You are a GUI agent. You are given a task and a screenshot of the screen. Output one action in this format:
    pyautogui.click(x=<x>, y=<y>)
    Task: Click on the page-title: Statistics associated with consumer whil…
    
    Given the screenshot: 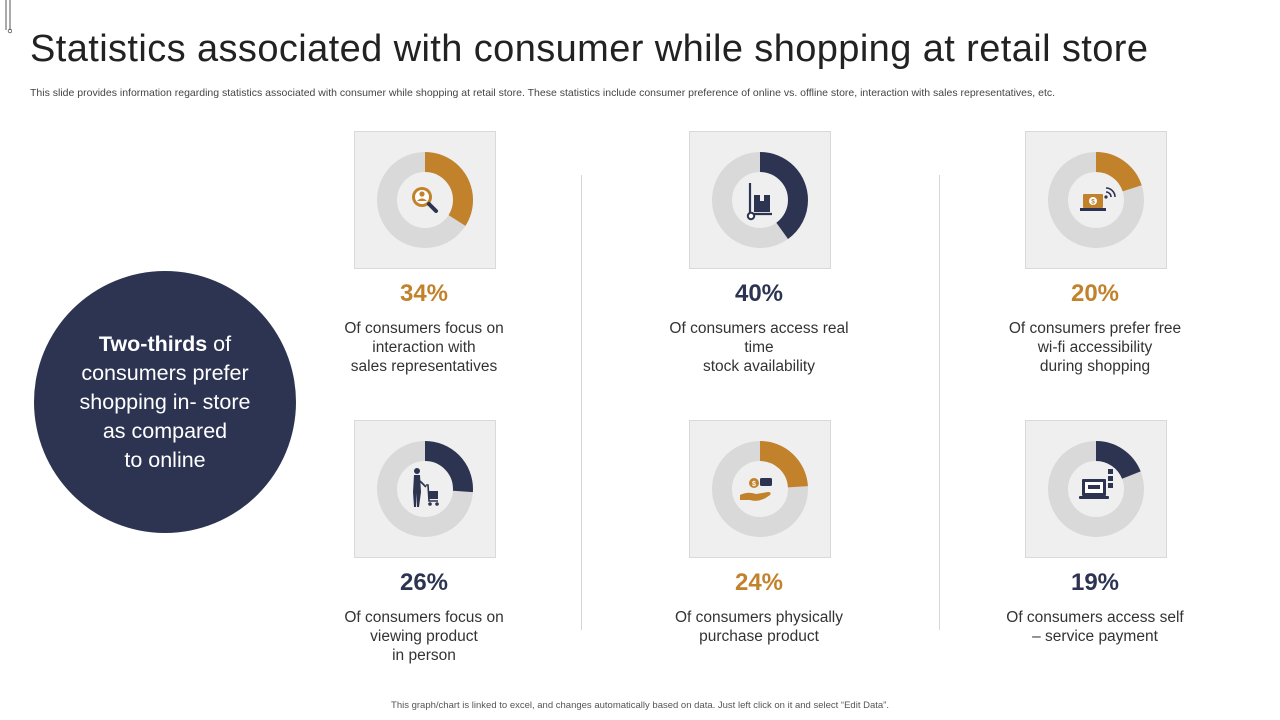 What is the action you would take?
    pyautogui.click(x=589, y=49)
    